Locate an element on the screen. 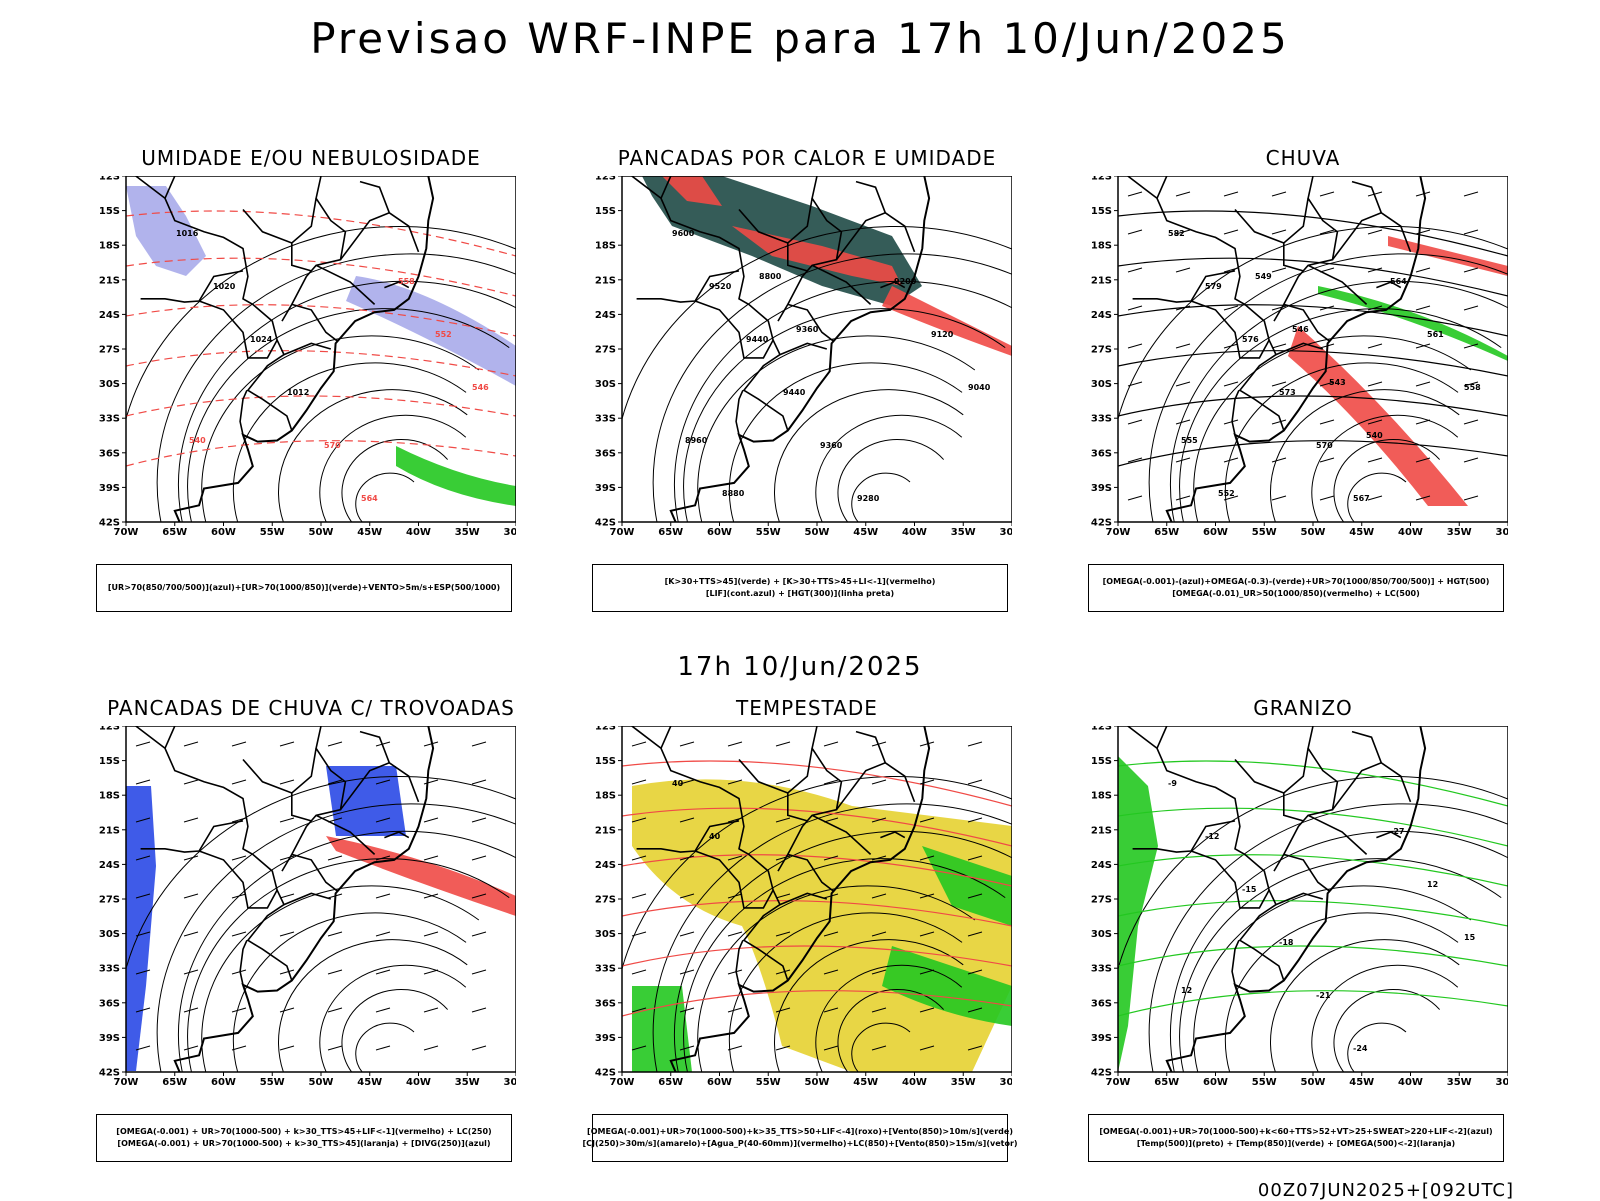 The width and height of the screenshot is (1600, 1201). contour-label: 9520 is located at coordinates (720, 286).